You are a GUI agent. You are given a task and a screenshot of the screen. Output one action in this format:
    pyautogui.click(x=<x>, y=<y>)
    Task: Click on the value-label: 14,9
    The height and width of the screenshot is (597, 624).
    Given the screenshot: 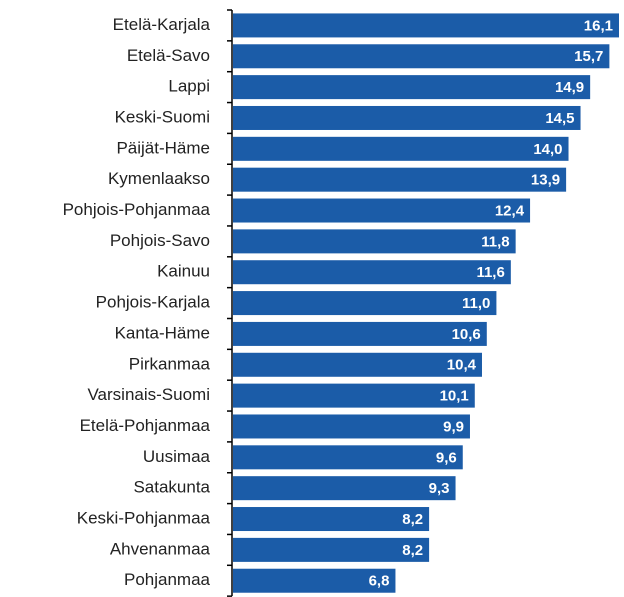 What is the action you would take?
    pyautogui.click(x=569, y=87)
    